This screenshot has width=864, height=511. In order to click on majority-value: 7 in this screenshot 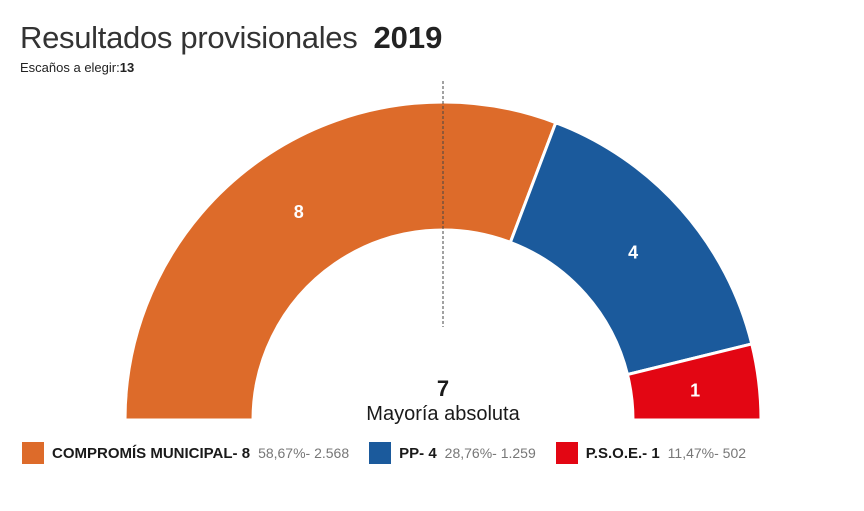, I will do `click(443, 388)`.